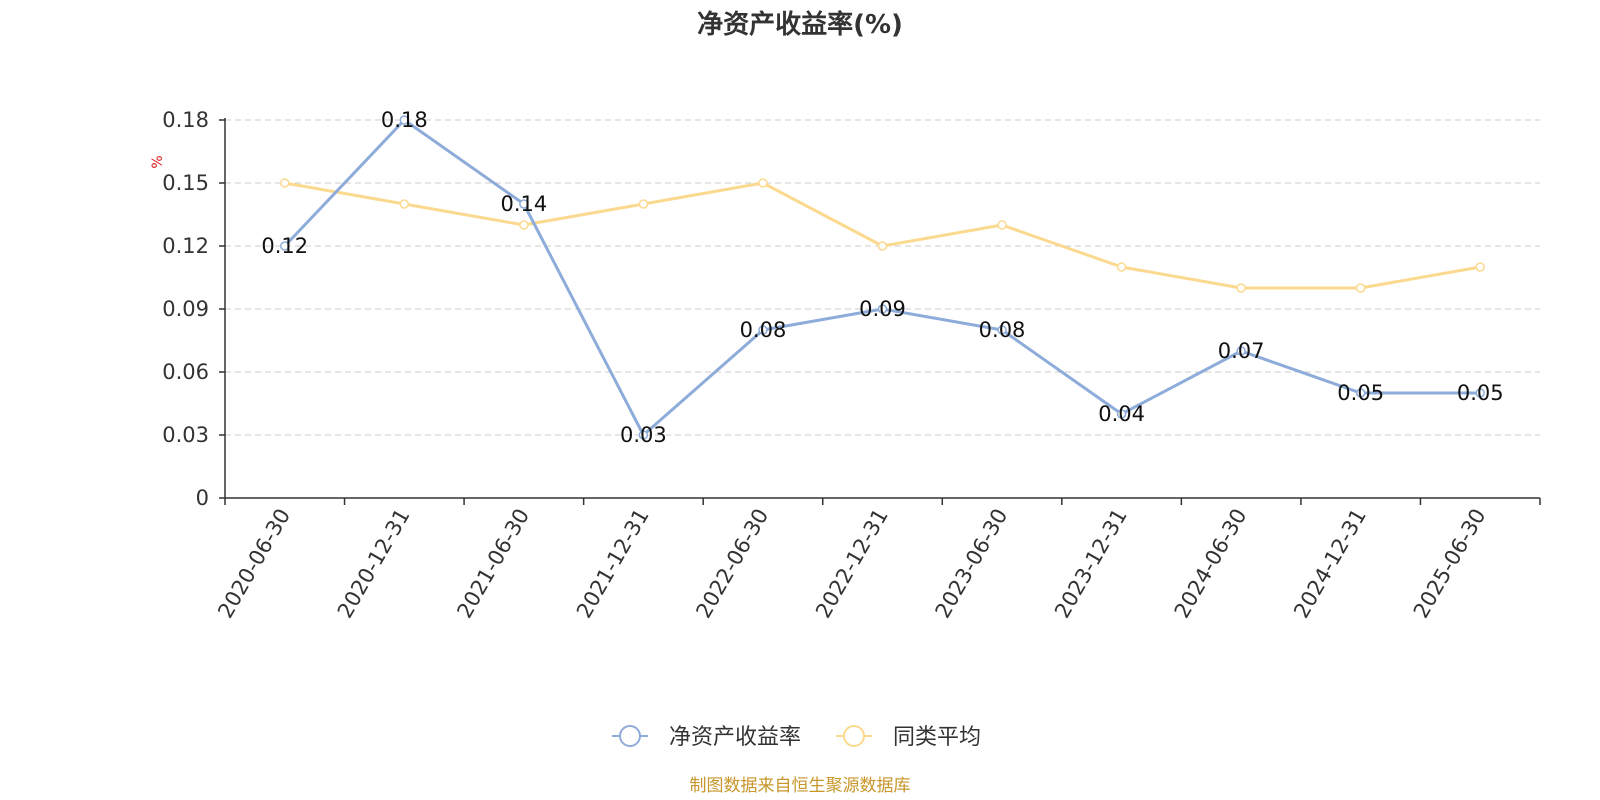 This screenshot has height=800, width=1600. I want to click on roe-data-label: 0.09, so click(882, 309).